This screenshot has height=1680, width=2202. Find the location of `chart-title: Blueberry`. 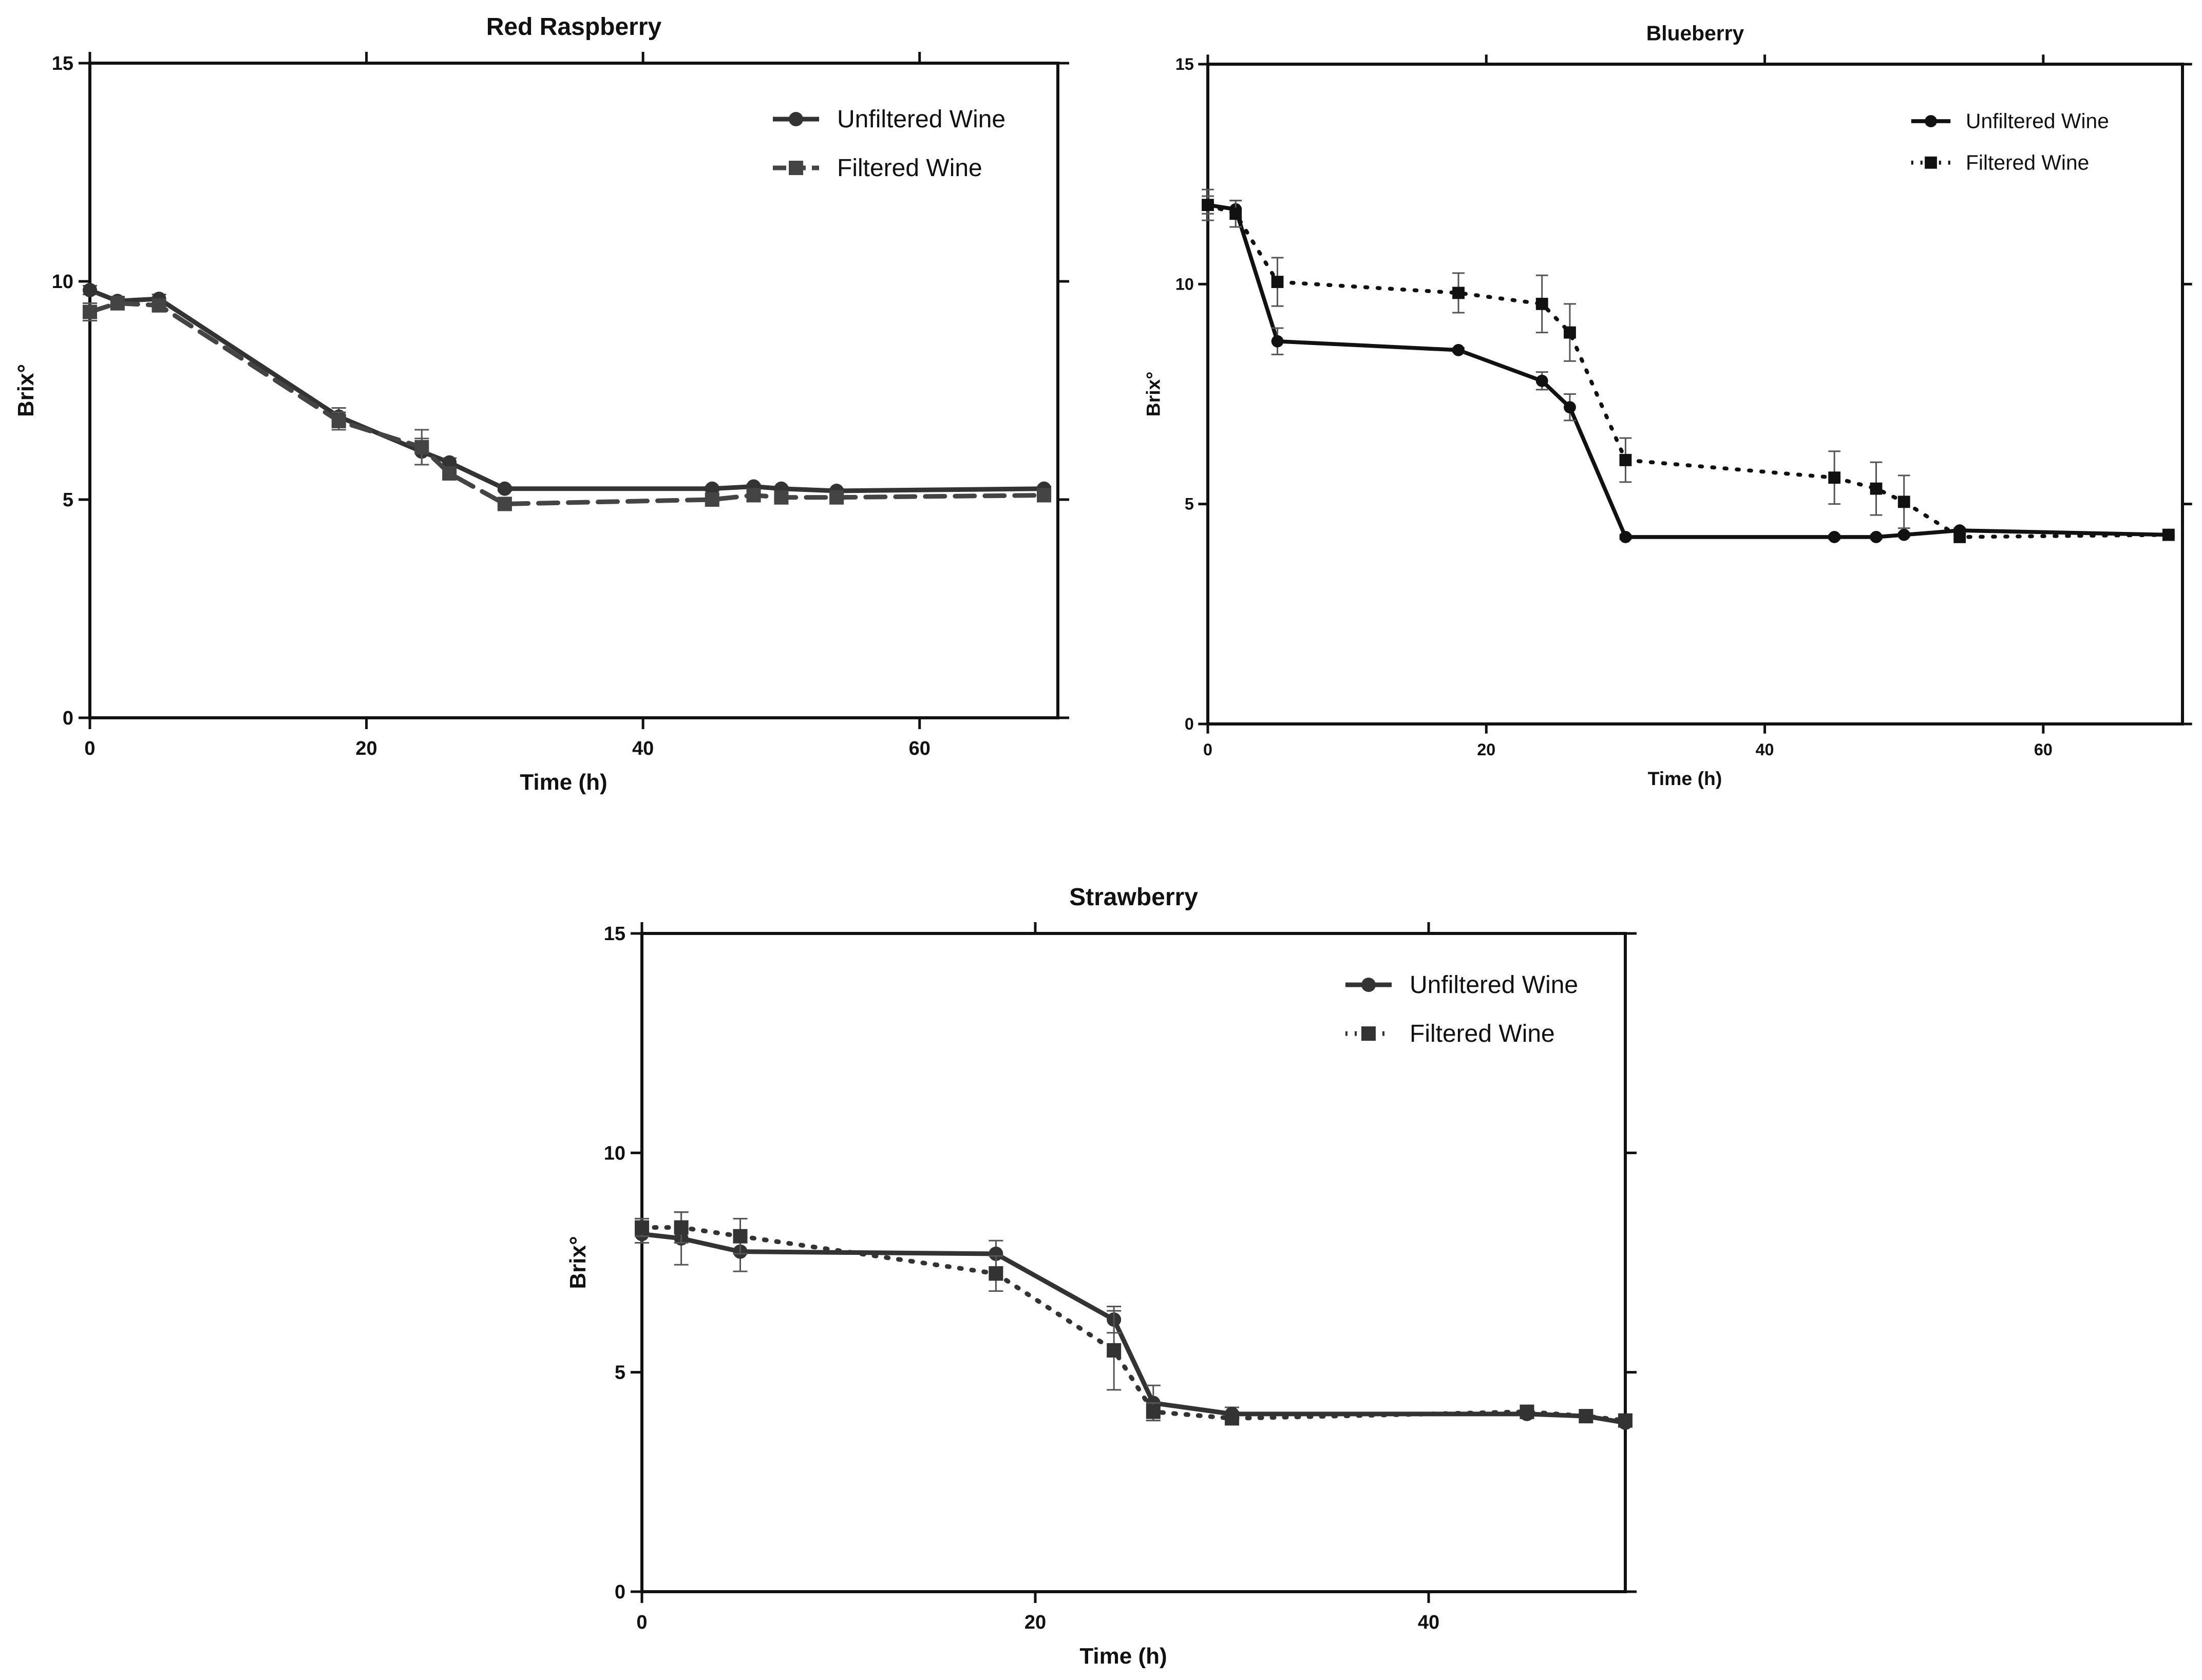

chart-title: Blueberry is located at coordinates (1695, 33).